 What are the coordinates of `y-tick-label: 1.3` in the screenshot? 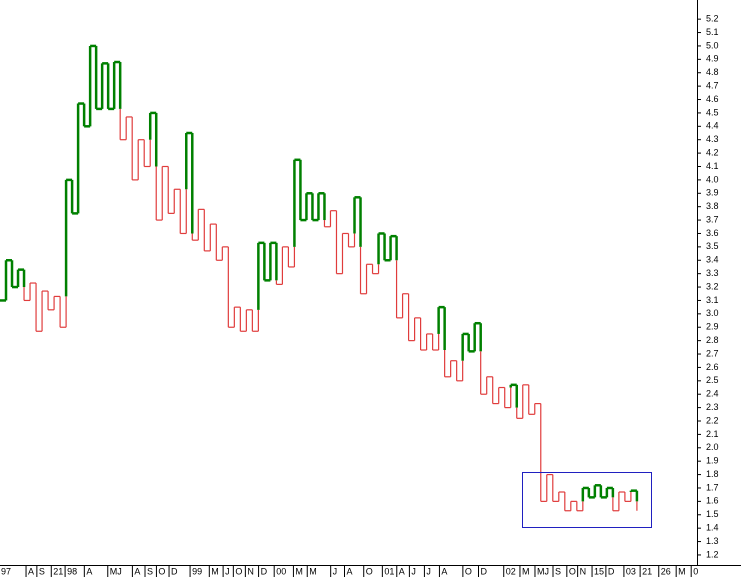 It's located at (712, 541).